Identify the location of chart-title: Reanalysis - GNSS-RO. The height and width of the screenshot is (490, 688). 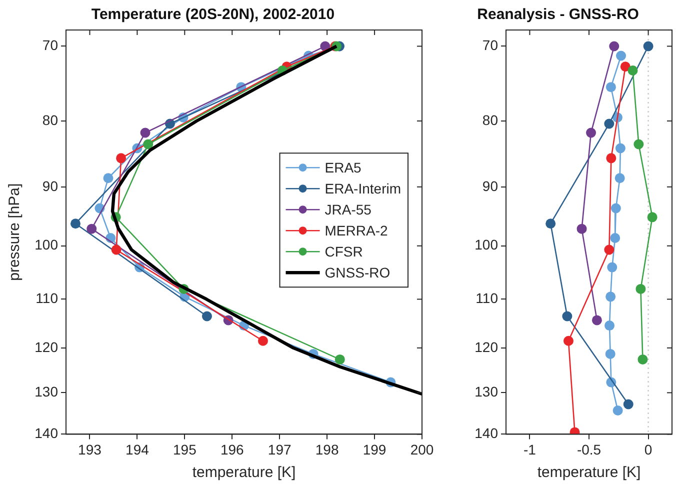
(558, 15).